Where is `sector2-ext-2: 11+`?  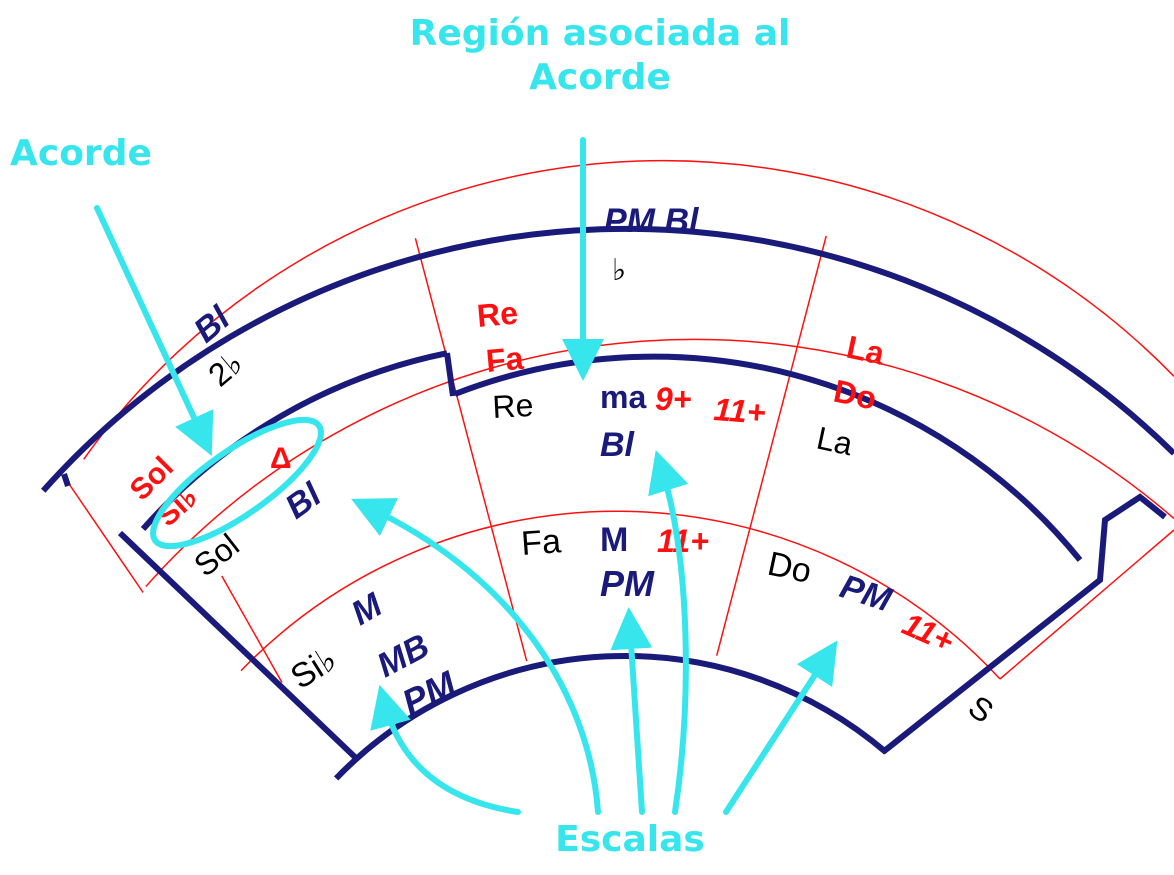 sector2-ext-2: 11+ is located at coordinates (740, 411).